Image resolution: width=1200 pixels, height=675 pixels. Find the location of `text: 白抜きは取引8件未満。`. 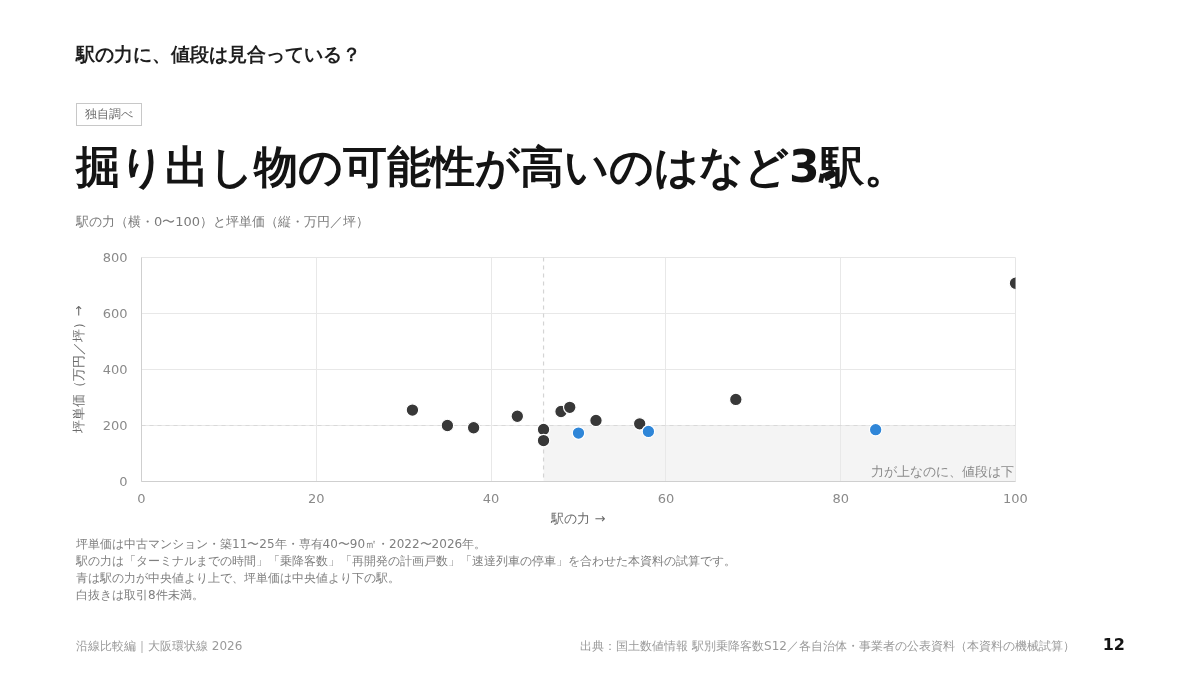

text: 白抜きは取引8件未満。 is located at coordinates (140, 595).